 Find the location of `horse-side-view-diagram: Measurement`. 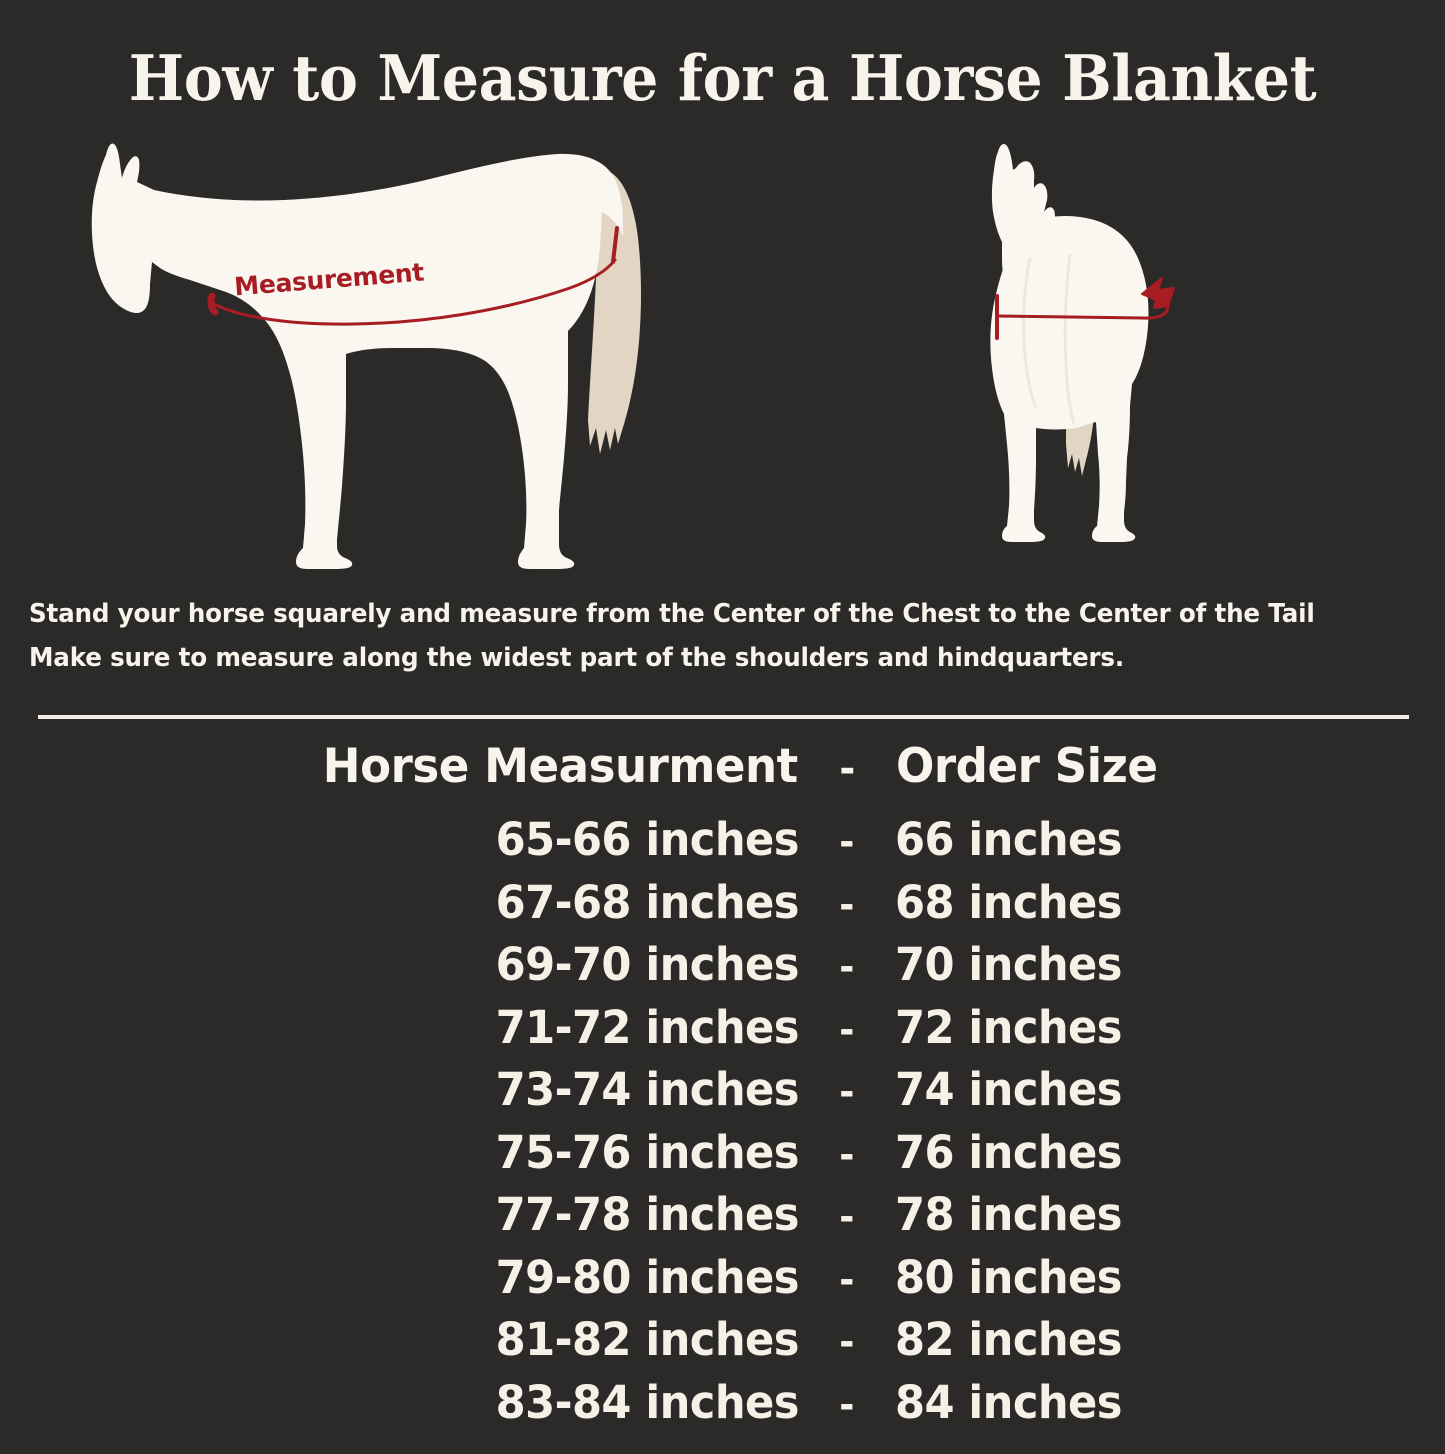

horse-side-view-diagram: Measurement is located at coordinates (382, 352).